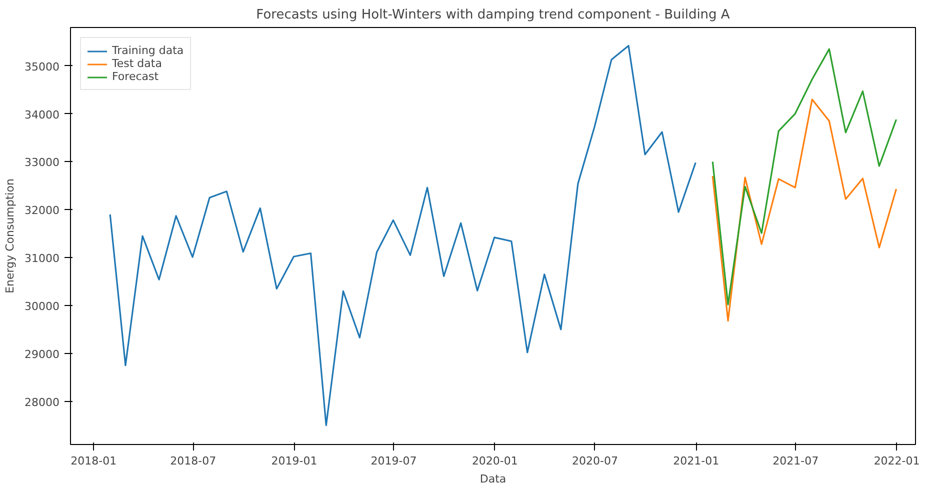 The image size is (928, 491). I want to click on legend-label: Test data, so click(137, 63).